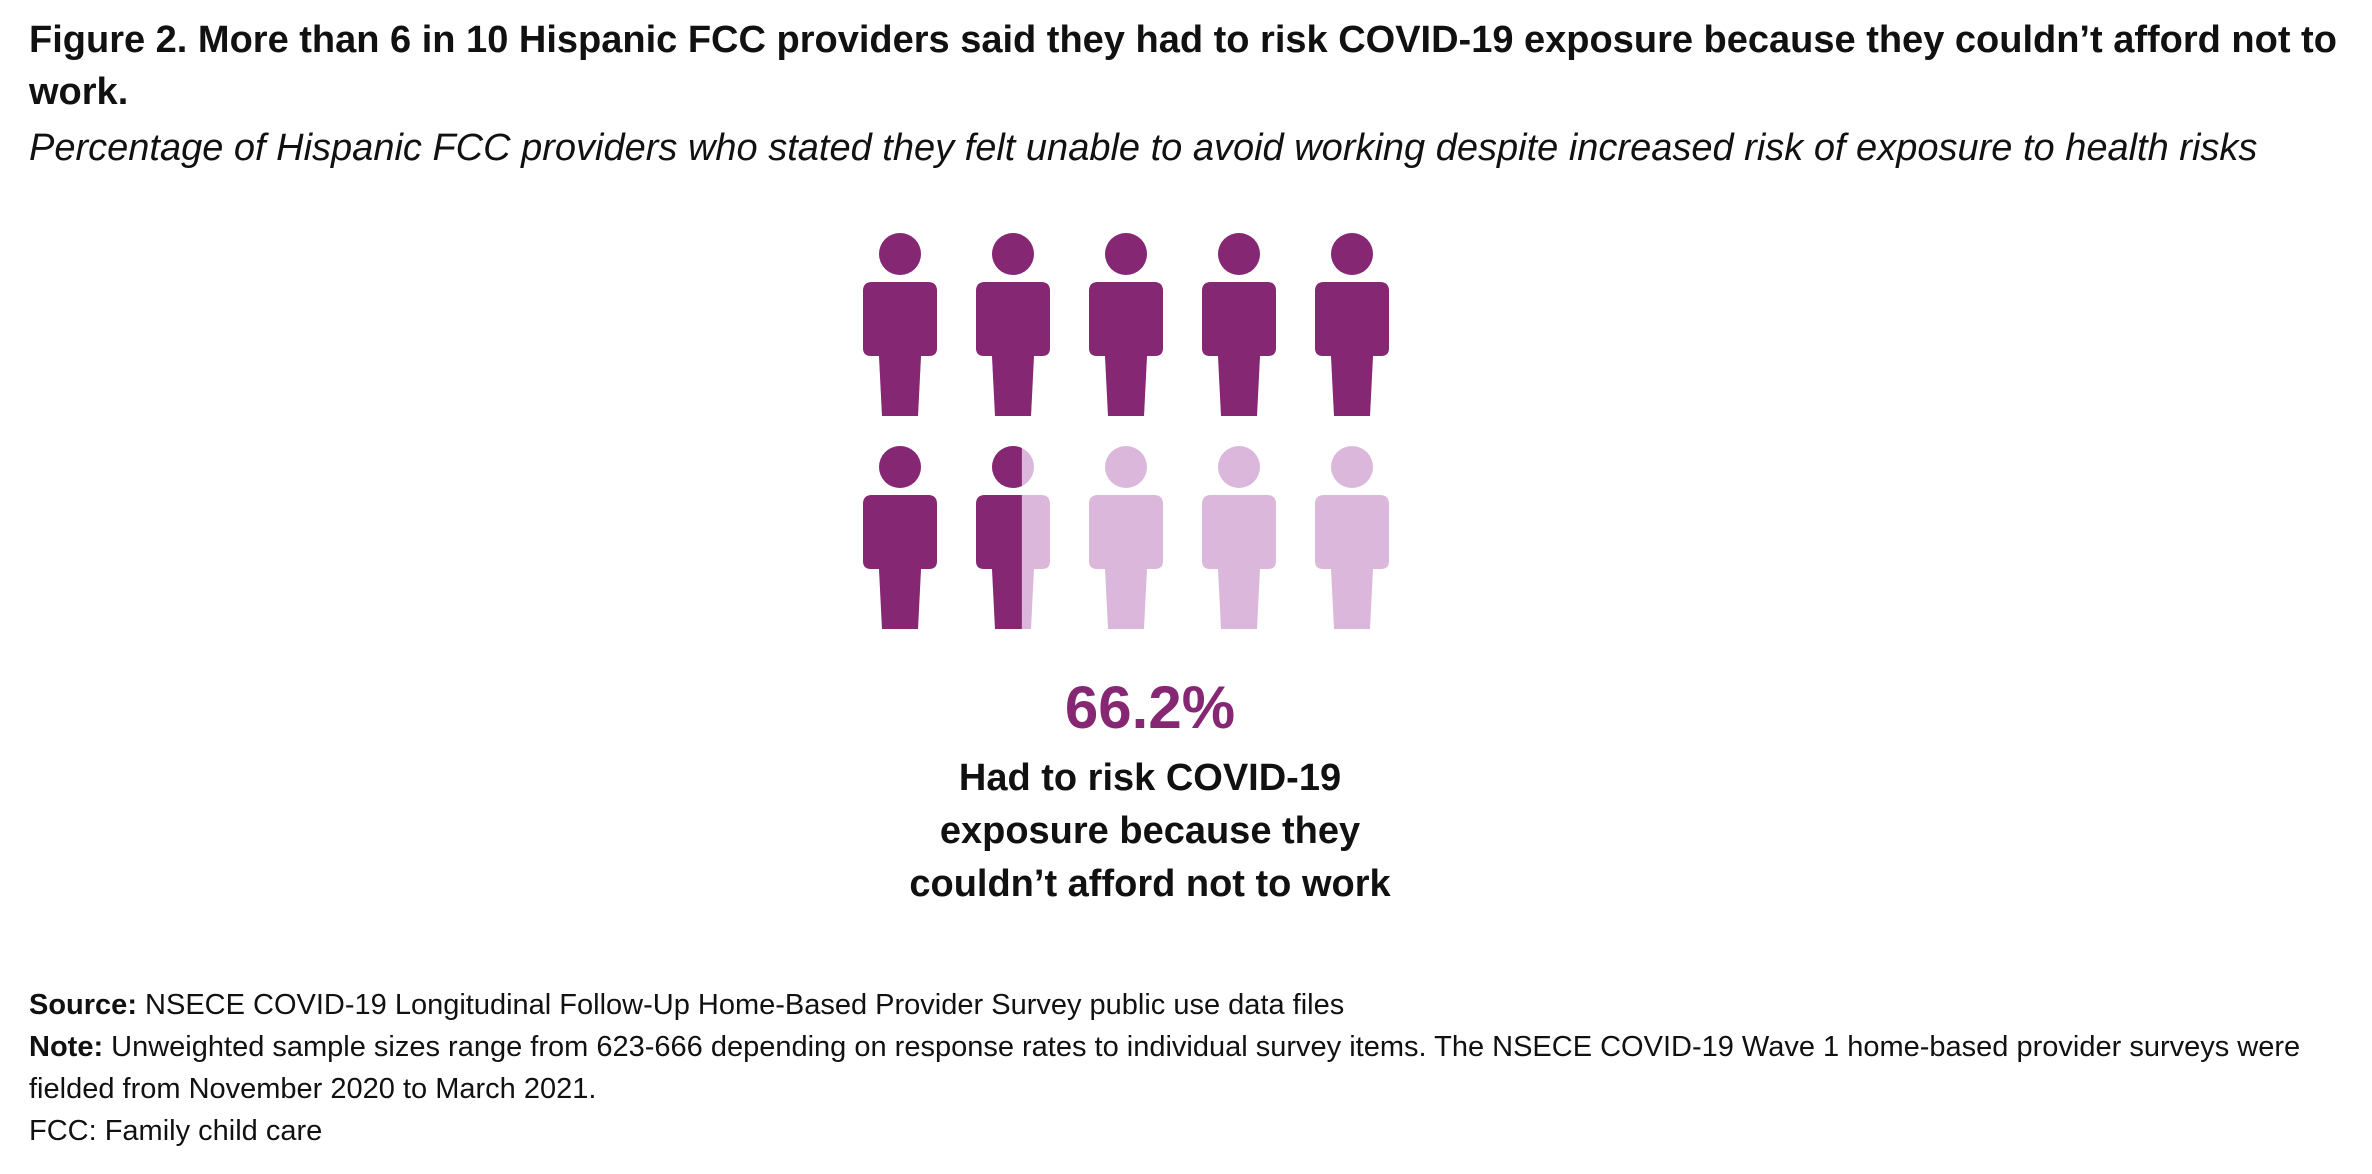  I want to click on stat-value: 66.2%, so click(1150, 707).